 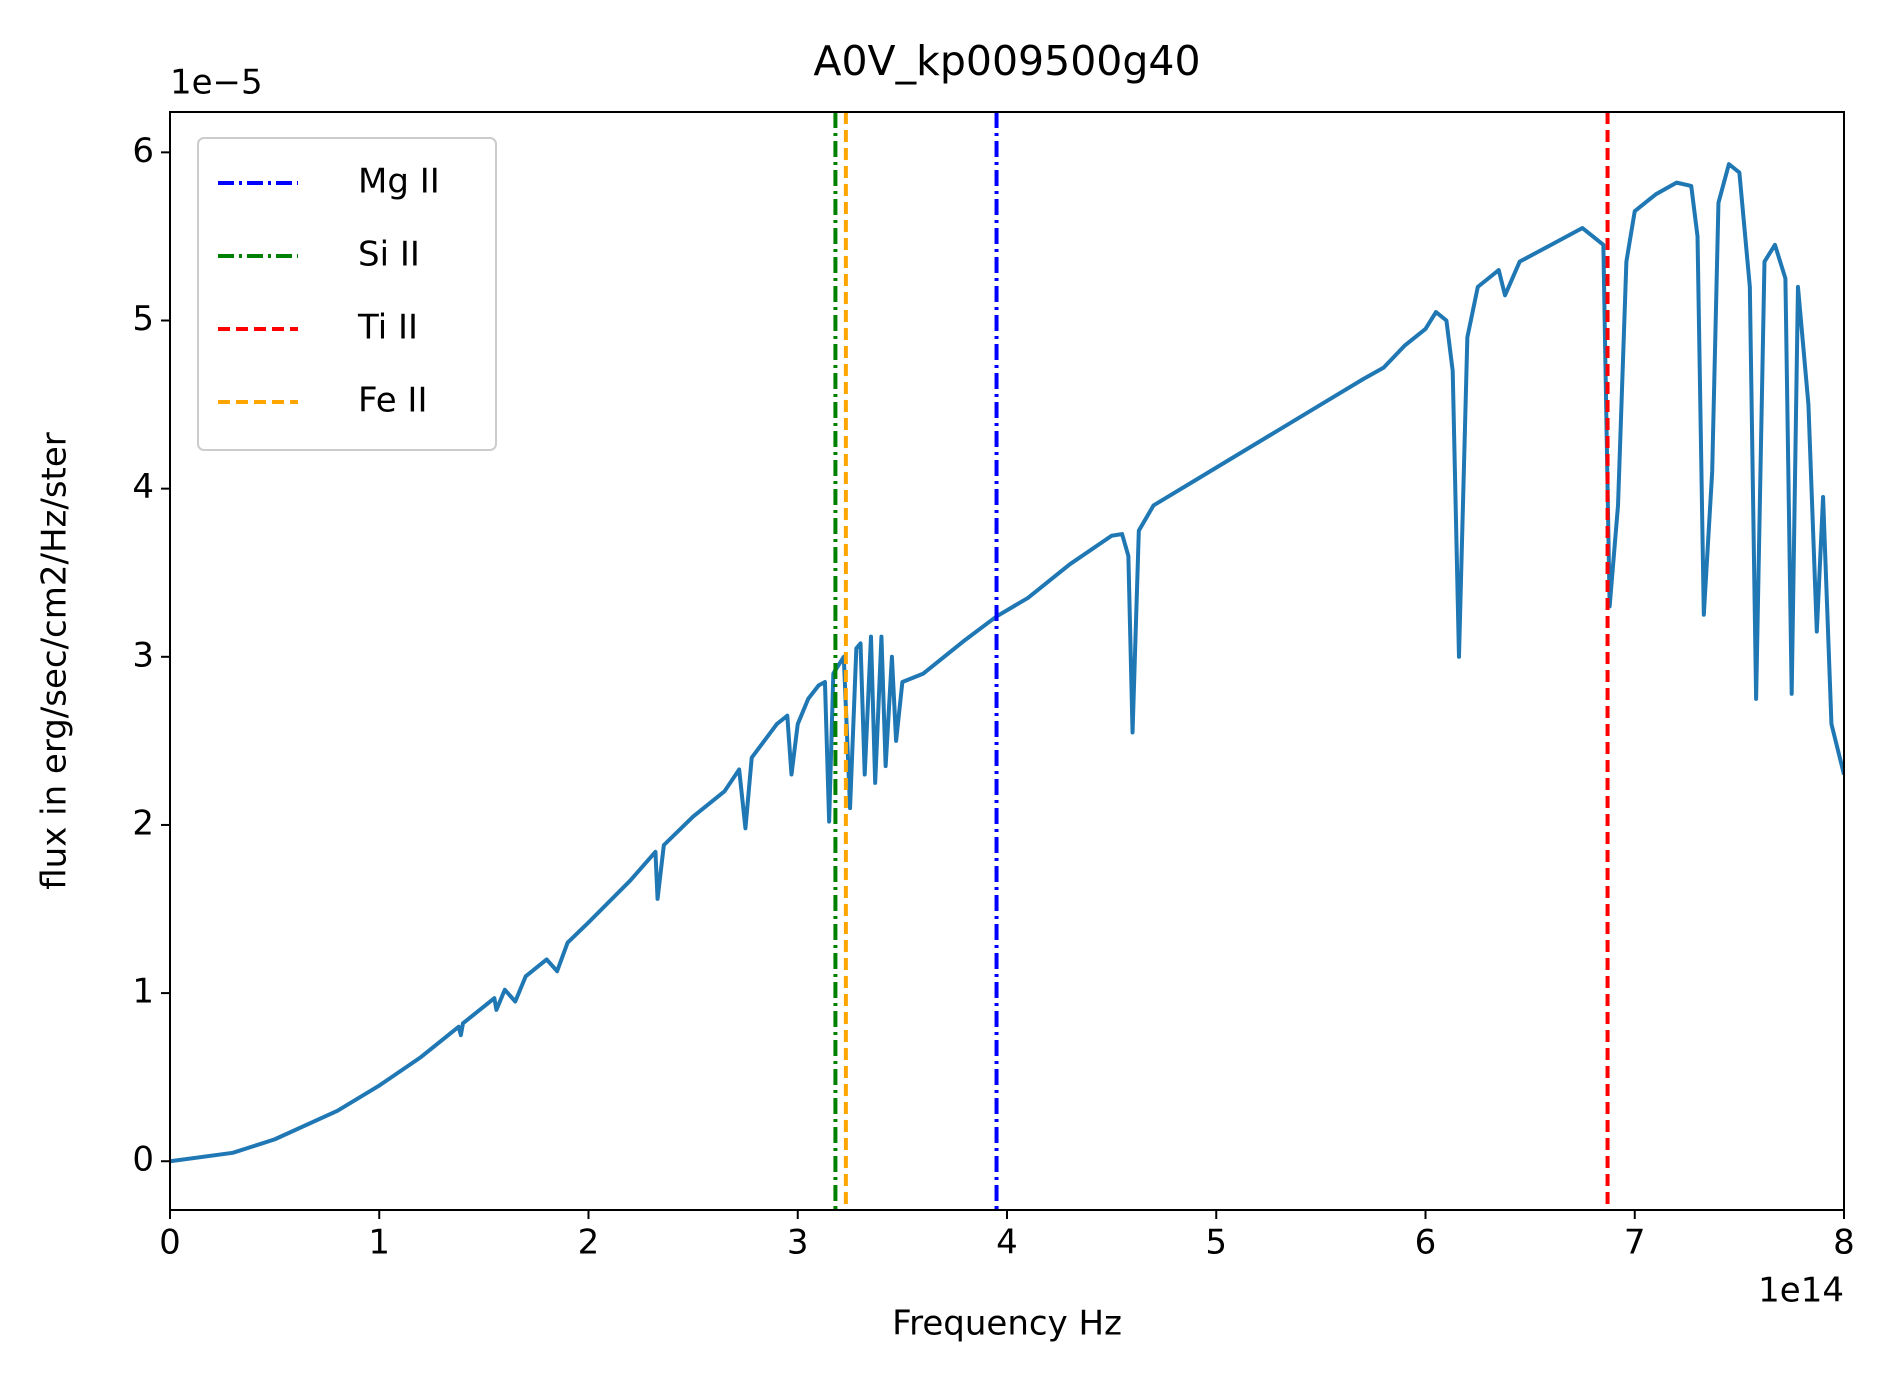 What do you see at coordinates (143, 823) in the screenshot?
I see `y-tick-label: 2` at bounding box center [143, 823].